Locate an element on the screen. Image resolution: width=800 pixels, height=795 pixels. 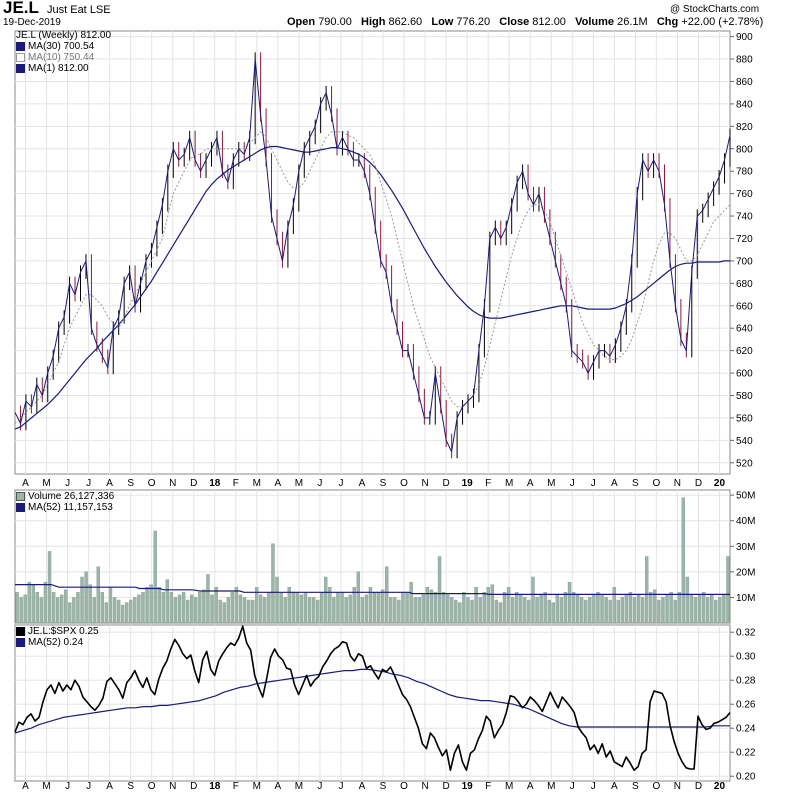
price-axis-tick-label: 760 is located at coordinates (744, 194).